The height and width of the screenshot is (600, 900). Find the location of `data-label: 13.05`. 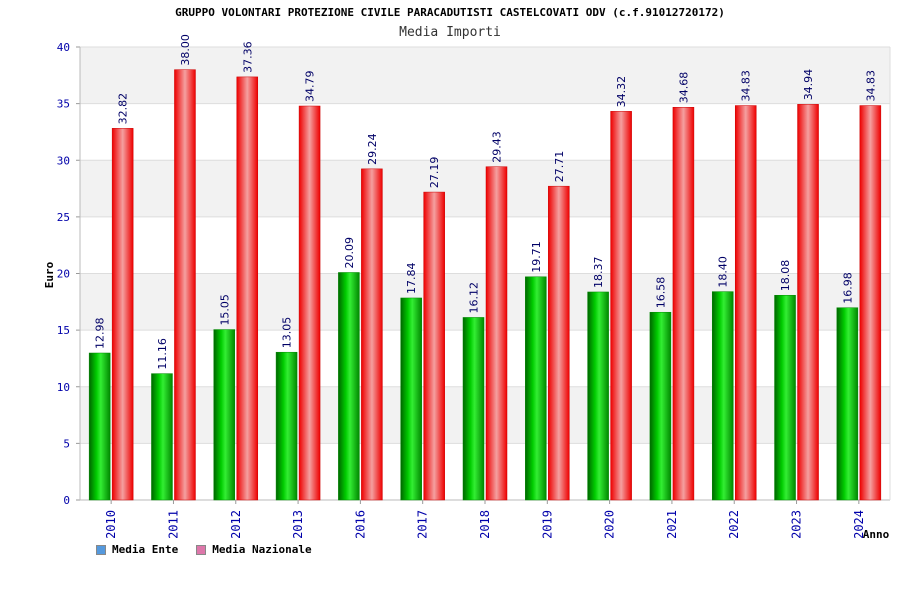

data-label: 13.05 is located at coordinates (287, 333).